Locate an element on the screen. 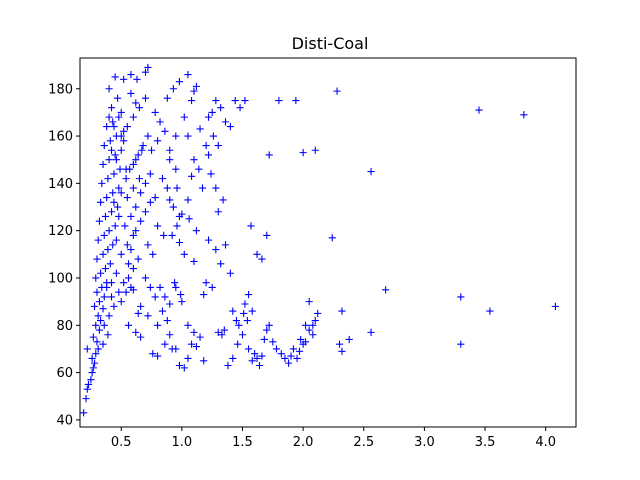  x-tick-label: 2.5 is located at coordinates (363, 442).